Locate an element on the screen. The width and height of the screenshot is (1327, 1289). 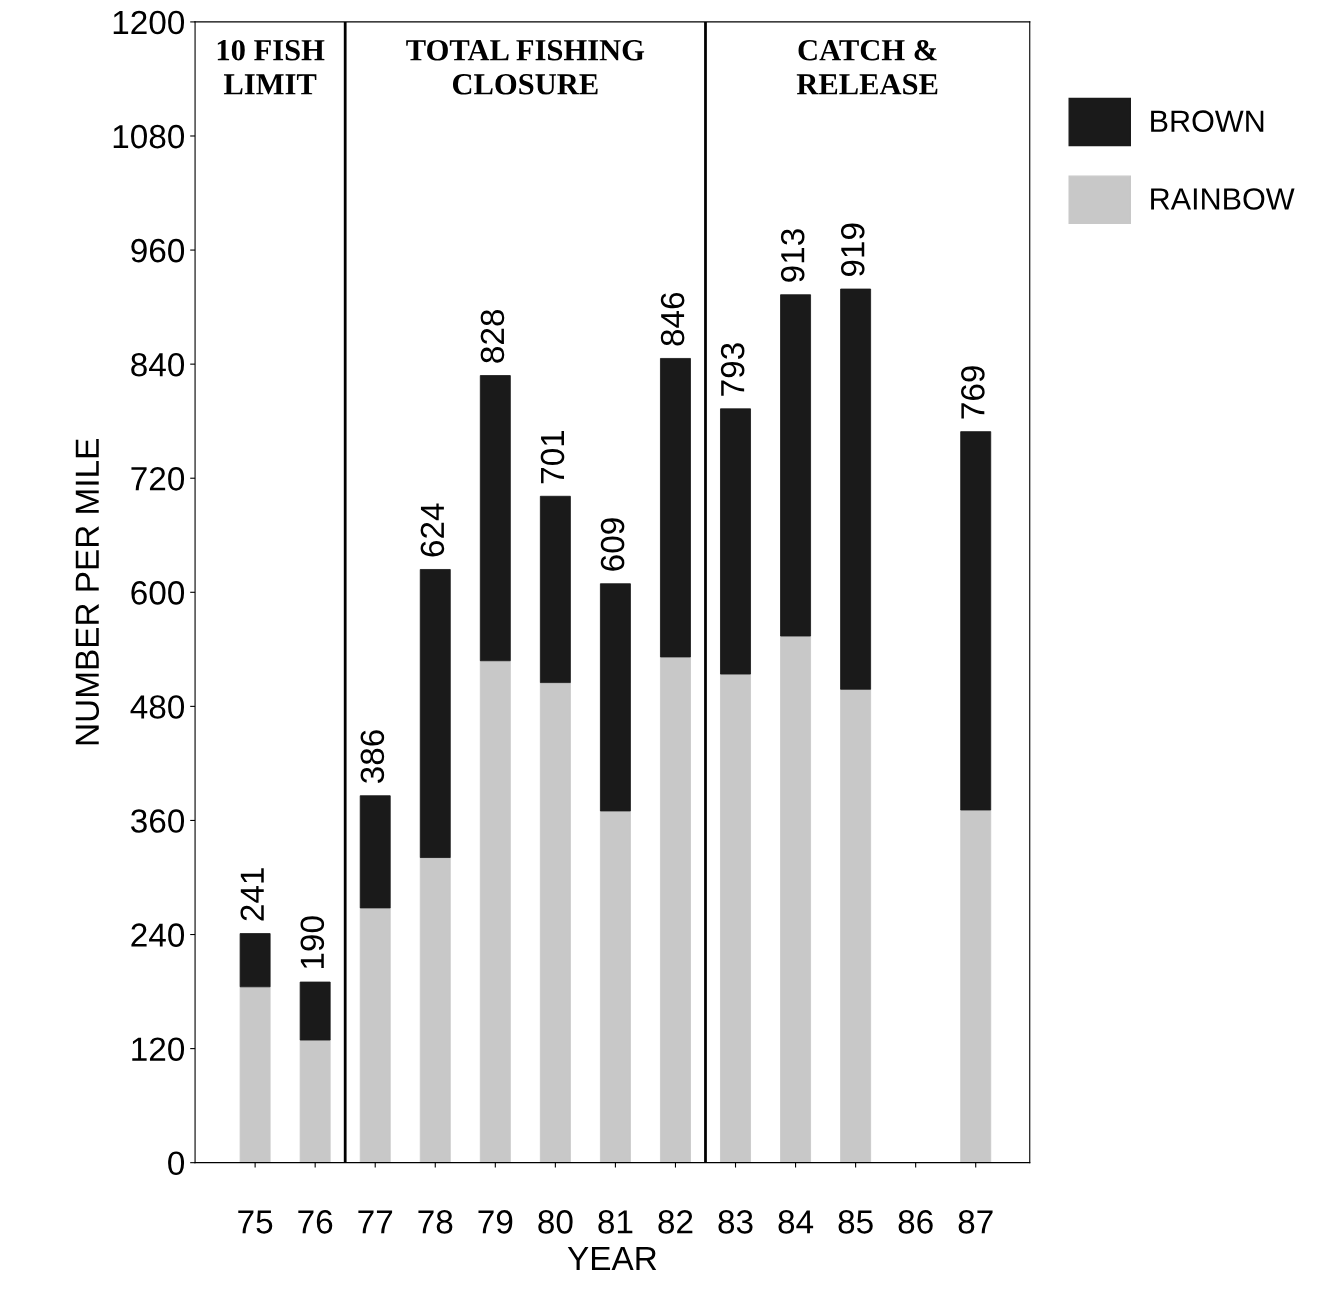
total-label: 701 is located at coordinates (552, 457).